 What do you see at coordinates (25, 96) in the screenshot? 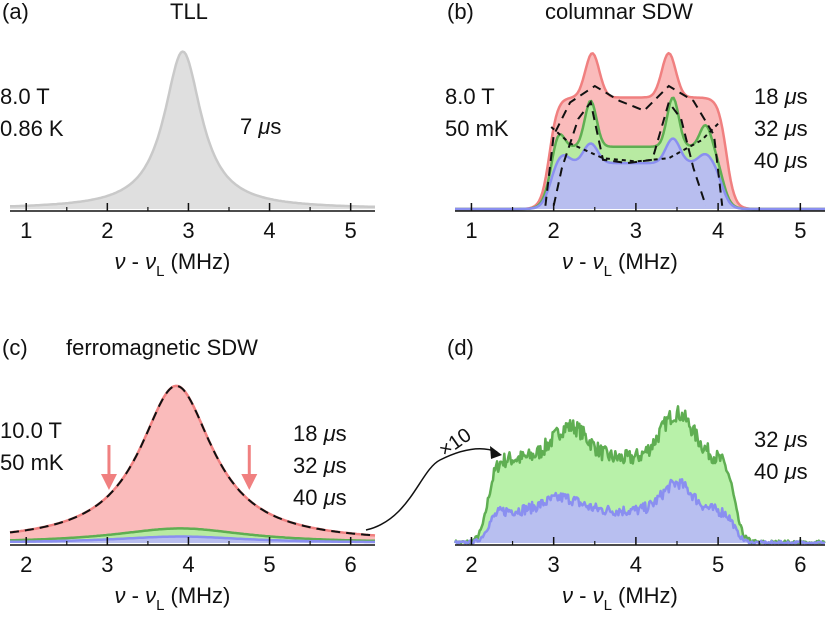
I see `condition-text: 8.0 T` at bounding box center [25, 96].